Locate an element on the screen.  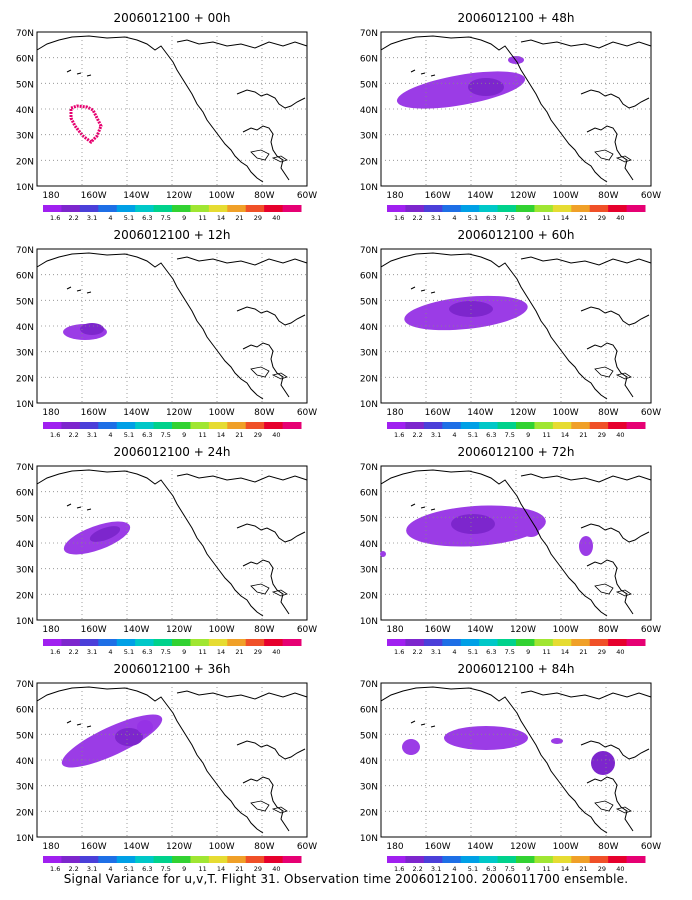
lat-tick-label: 30N is located at coordinates (369, 137).